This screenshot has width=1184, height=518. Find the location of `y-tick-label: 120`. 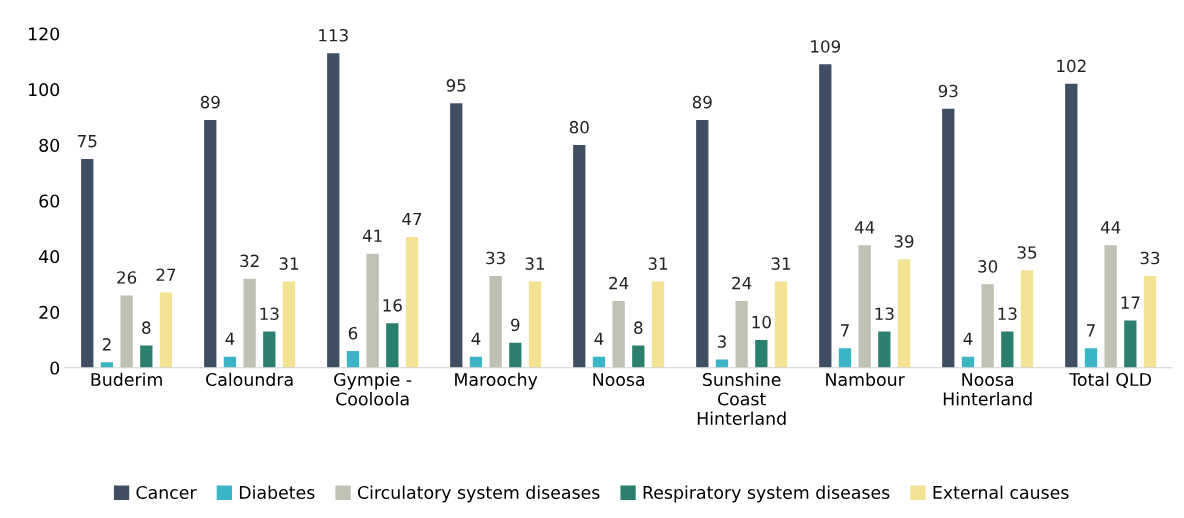

y-tick-label: 120 is located at coordinates (44, 34).